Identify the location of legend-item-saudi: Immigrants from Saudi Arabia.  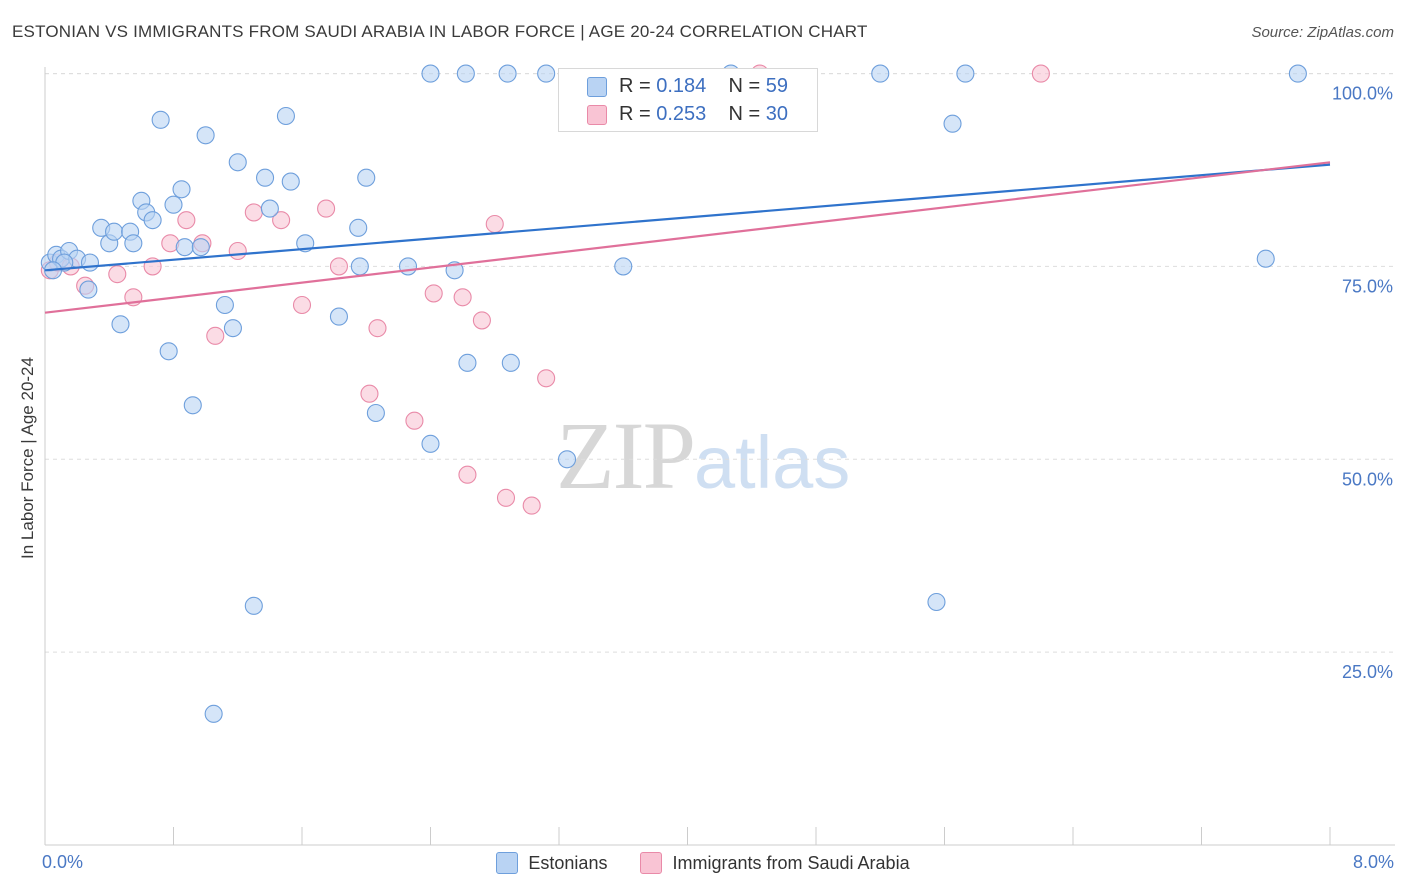
(775, 863).